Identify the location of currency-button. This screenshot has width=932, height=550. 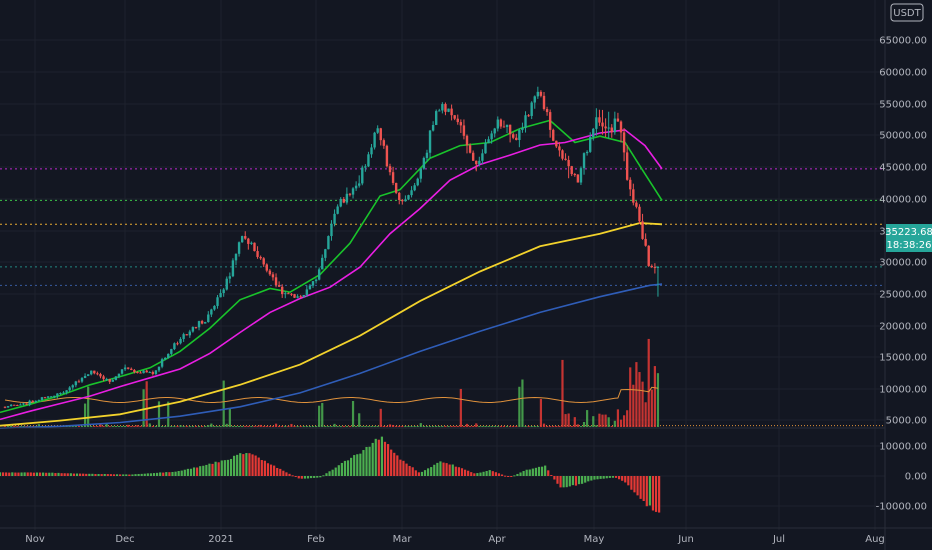
(907, 12).